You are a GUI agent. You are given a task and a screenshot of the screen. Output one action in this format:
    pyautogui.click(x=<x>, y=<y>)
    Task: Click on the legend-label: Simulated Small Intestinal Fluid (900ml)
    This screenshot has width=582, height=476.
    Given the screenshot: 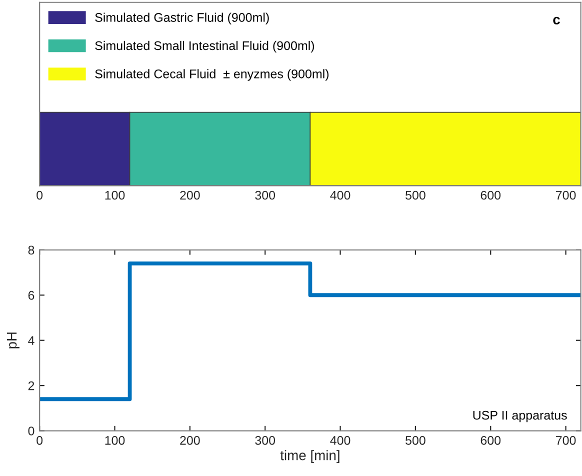 What is the action you would take?
    pyautogui.click(x=204, y=46)
    